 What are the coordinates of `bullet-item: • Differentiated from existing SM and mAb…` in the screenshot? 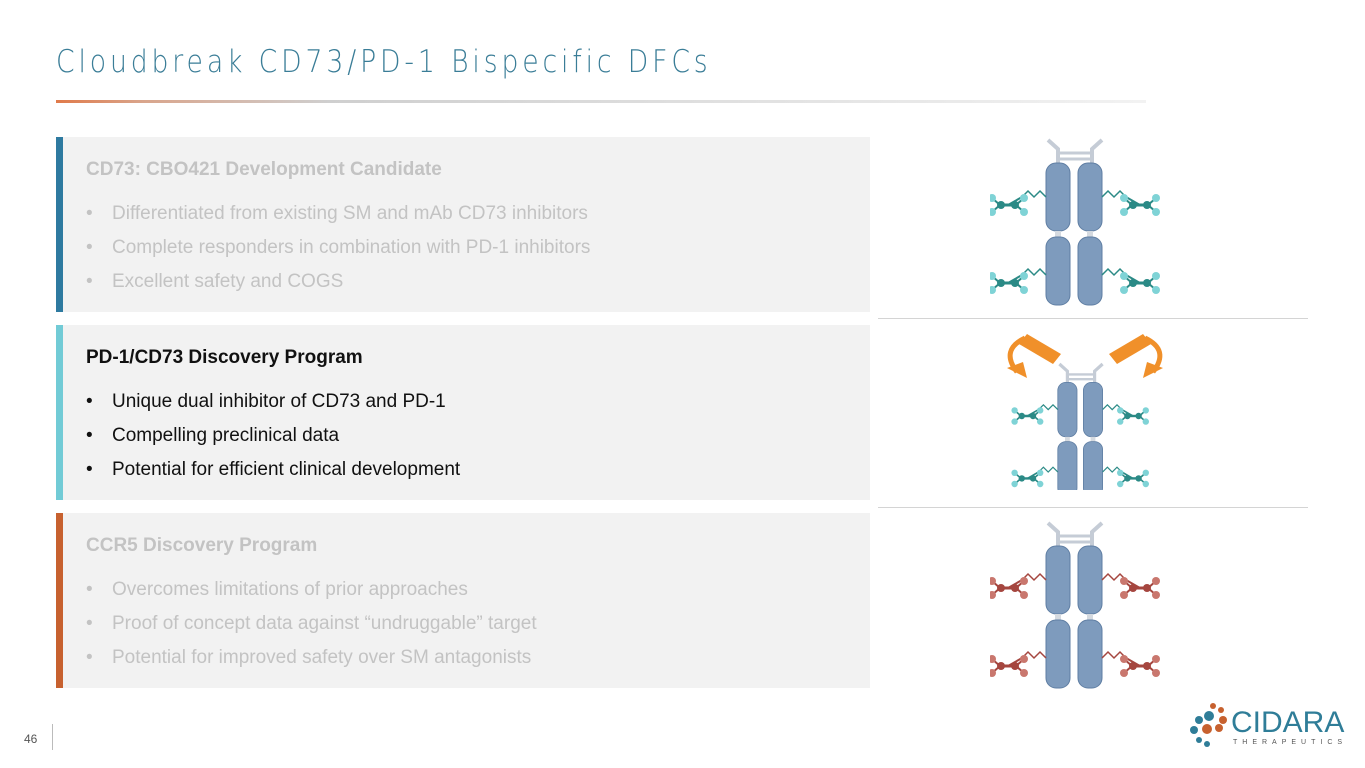 It's located at (337, 213).